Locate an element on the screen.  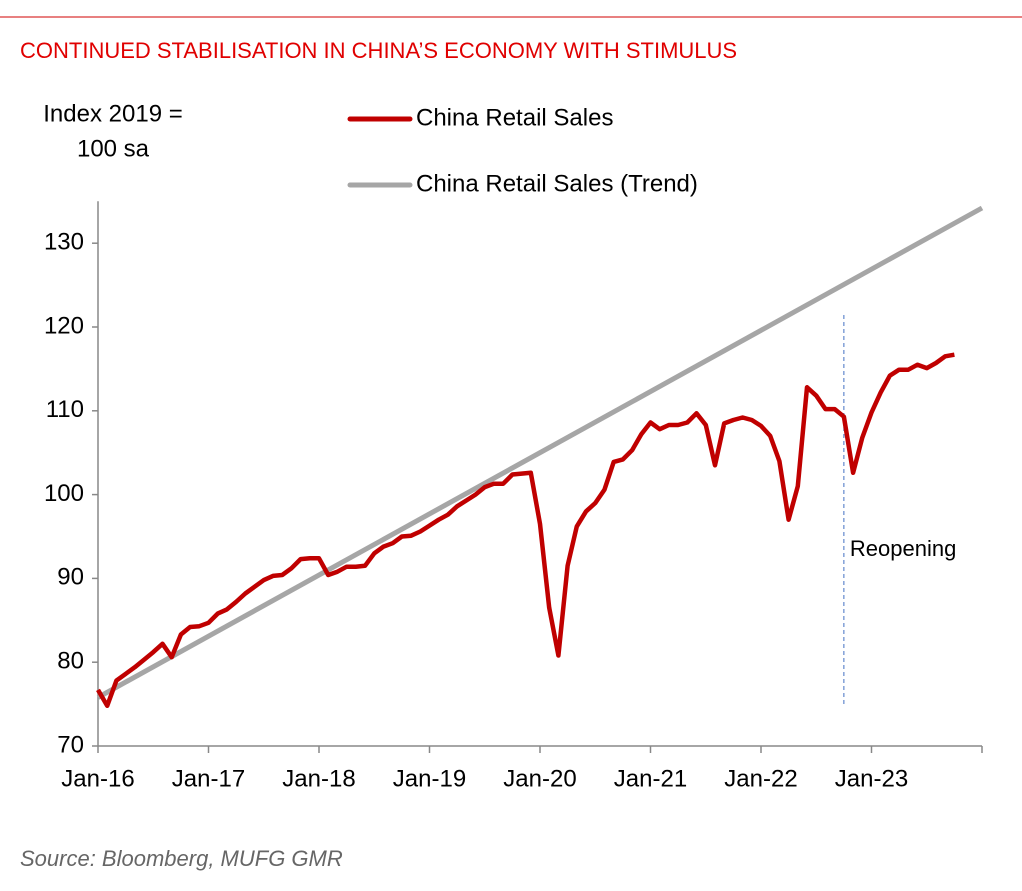
x-tick-label: Jan-17 is located at coordinates (208, 778).